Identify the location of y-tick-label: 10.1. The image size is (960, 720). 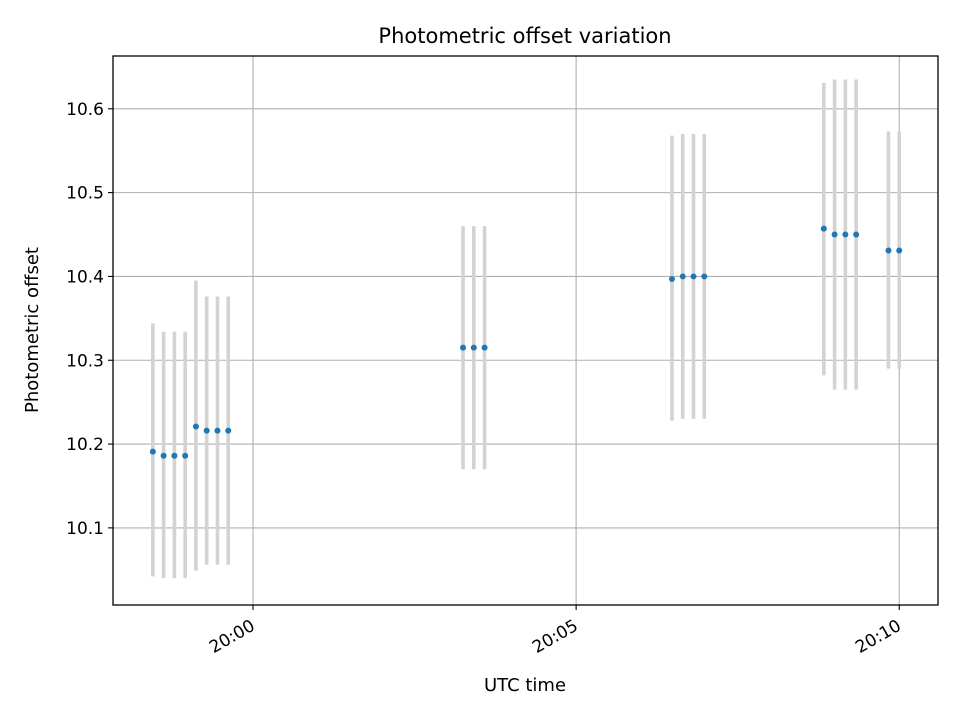
(85, 529).